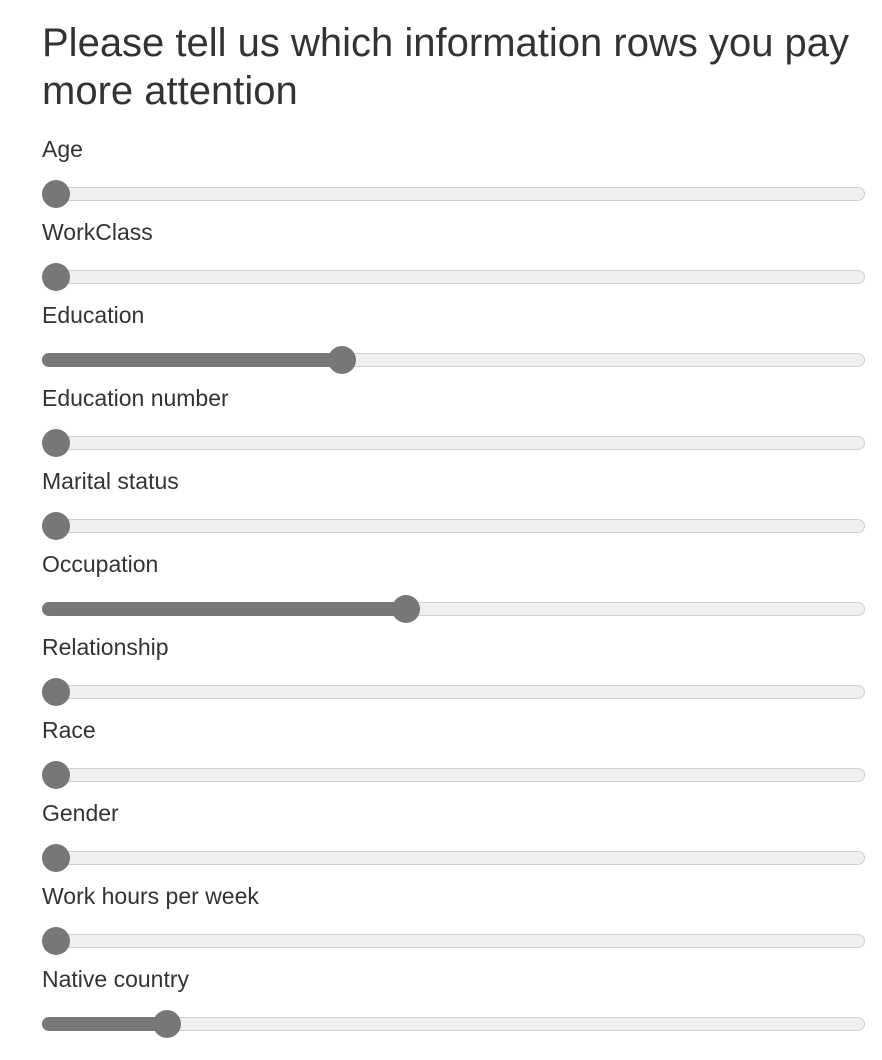 The height and width of the screenshot is (1060, 882). I want to click on slider-race, so click(453, 775).